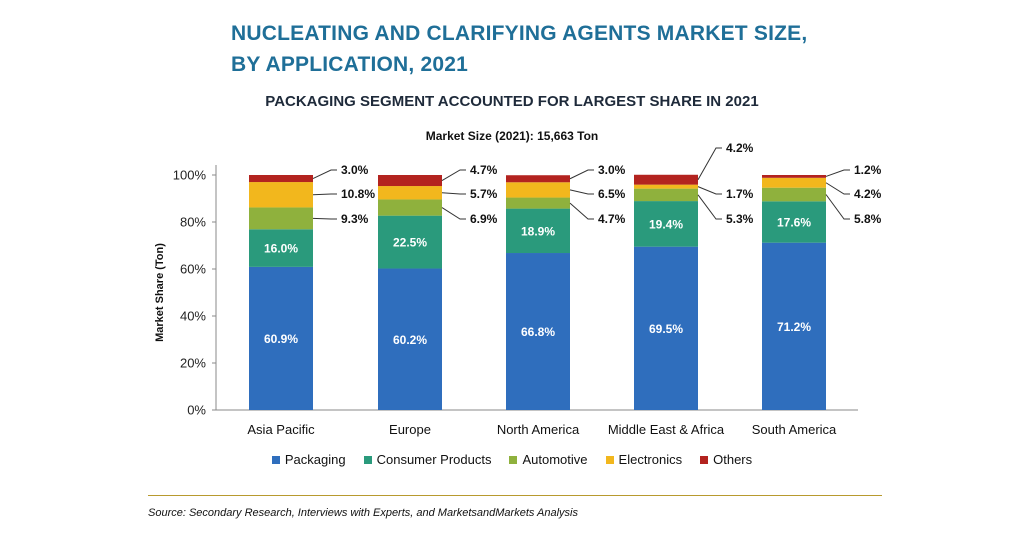  I want to click on data-label-inside: 60.2%, so click(410, 340).